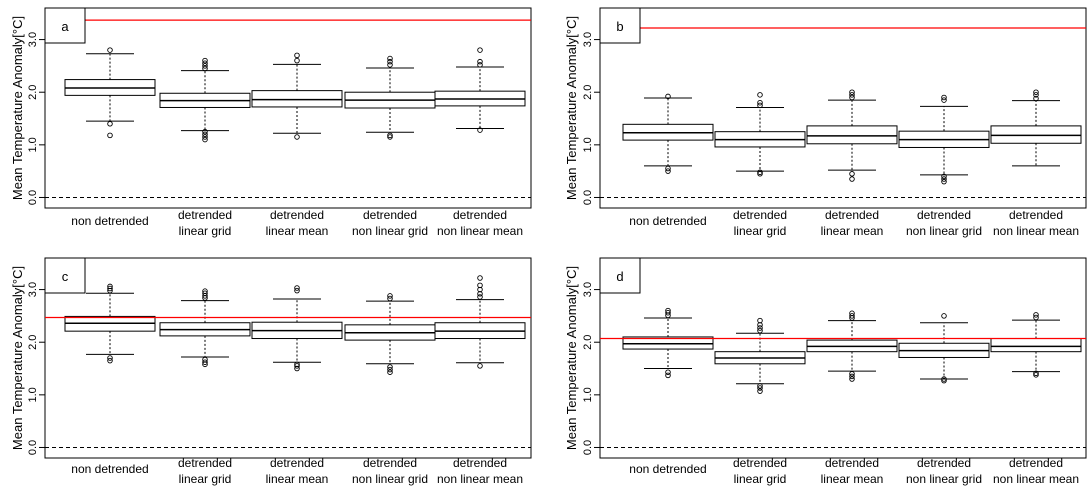 This screenshot has width=1088, height=498. I want to click on x-tick-label: non linear grid, so click(944, 231).